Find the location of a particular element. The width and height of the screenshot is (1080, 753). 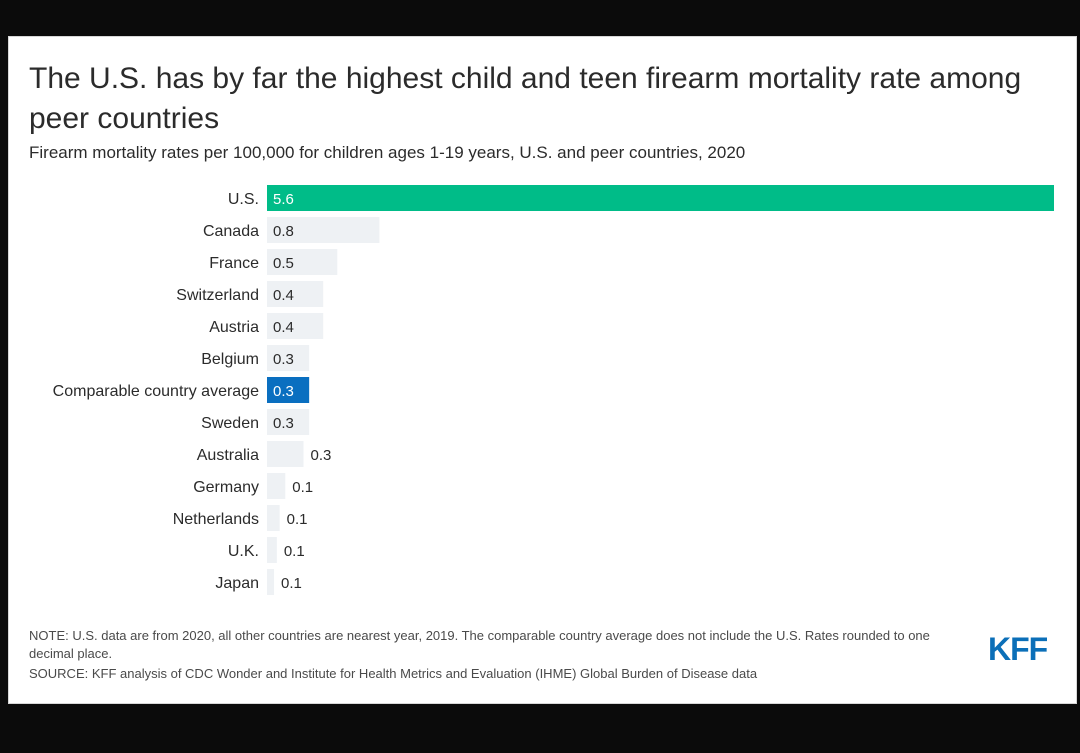

kff-logo: KFF is located at coordinates (1018, 649).